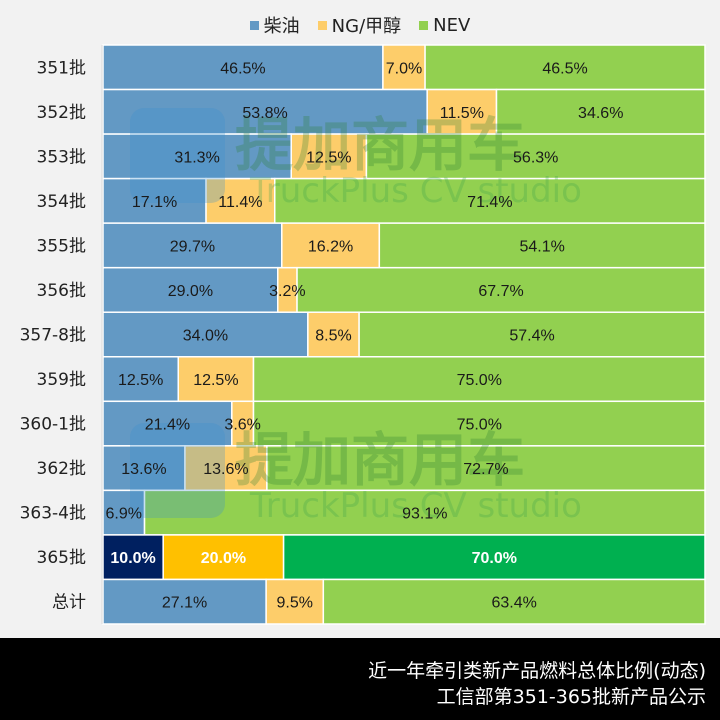 The height and width of the screenshot is (720, 720). I want to click on data-label: 16.2%, so click(330, 246).